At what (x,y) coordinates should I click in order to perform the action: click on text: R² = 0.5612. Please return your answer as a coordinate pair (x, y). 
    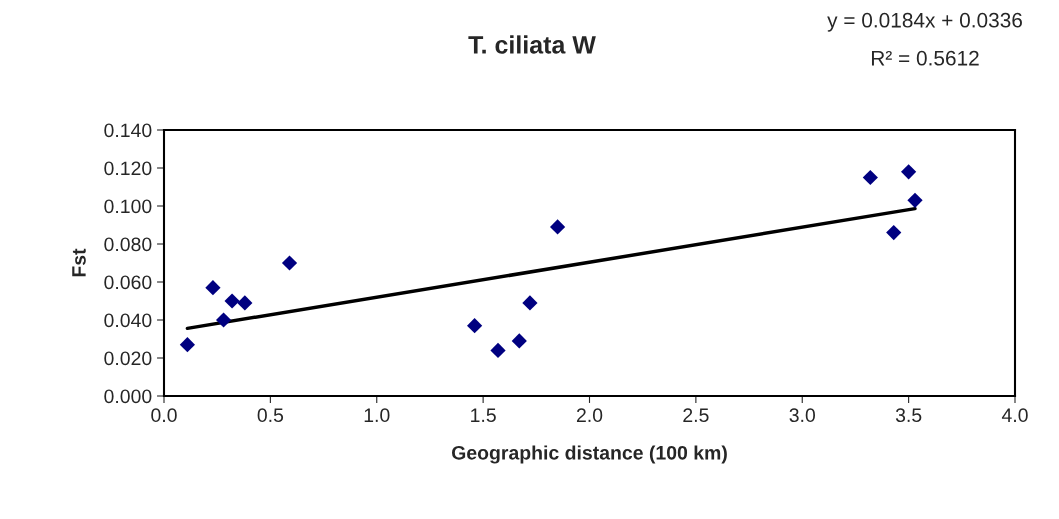
    Looking at the image, I should click on (925, 58).